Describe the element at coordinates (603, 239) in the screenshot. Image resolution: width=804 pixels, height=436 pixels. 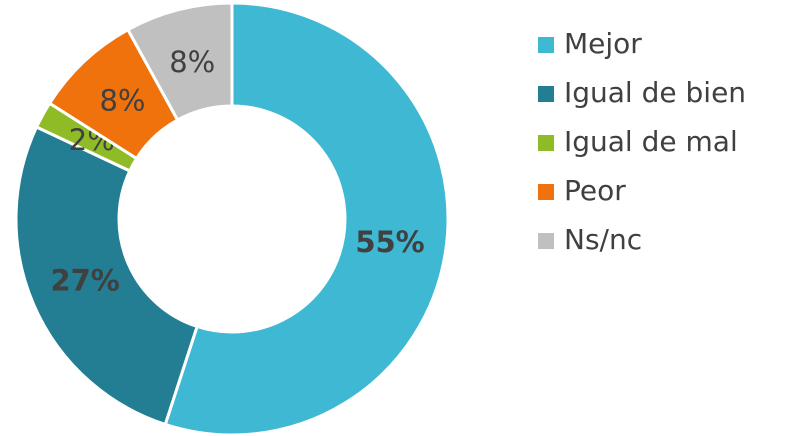
I see `legend-label: Ns/nc` at that location.